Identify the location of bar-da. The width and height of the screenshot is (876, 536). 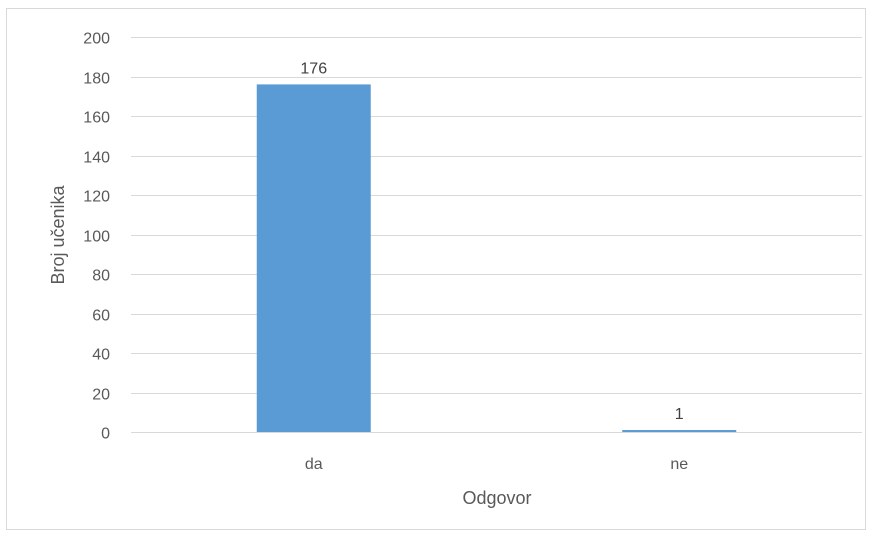
(313, 258).